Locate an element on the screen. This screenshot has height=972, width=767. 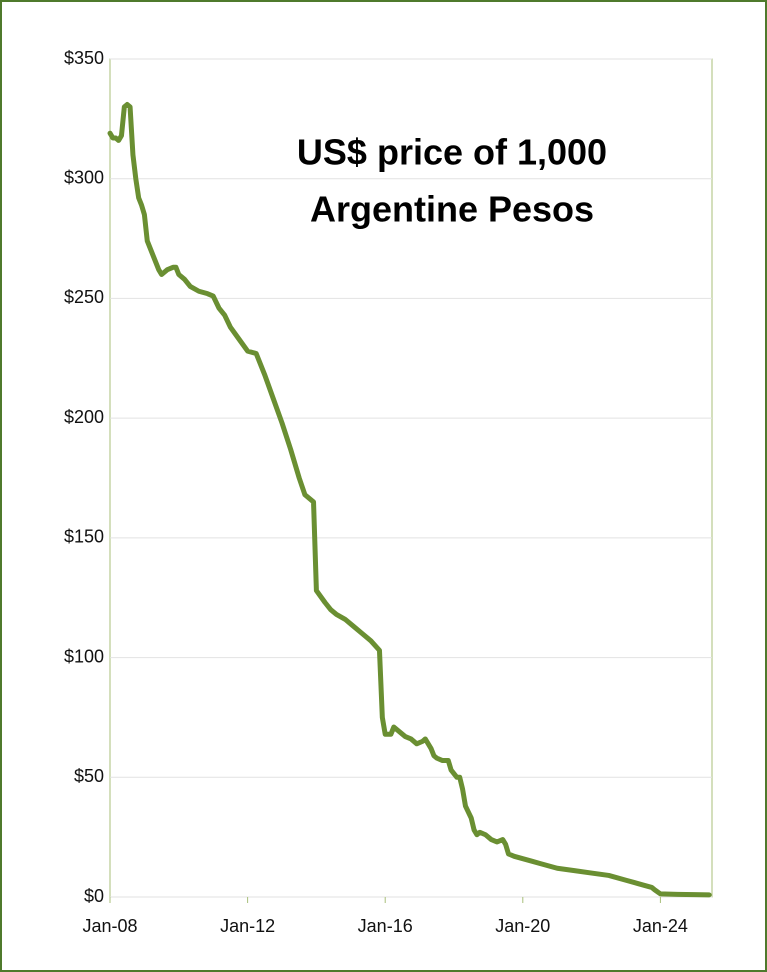
chart-title: US$ price of 1,000 is located at coordinates (452, 152).